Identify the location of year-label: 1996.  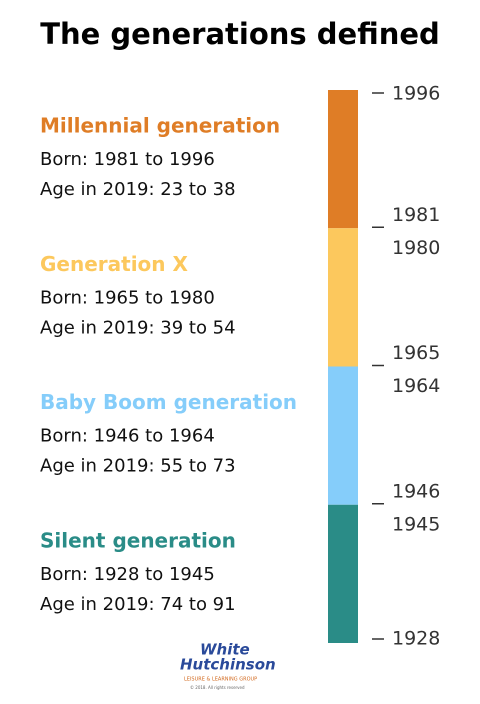
(416, 94).